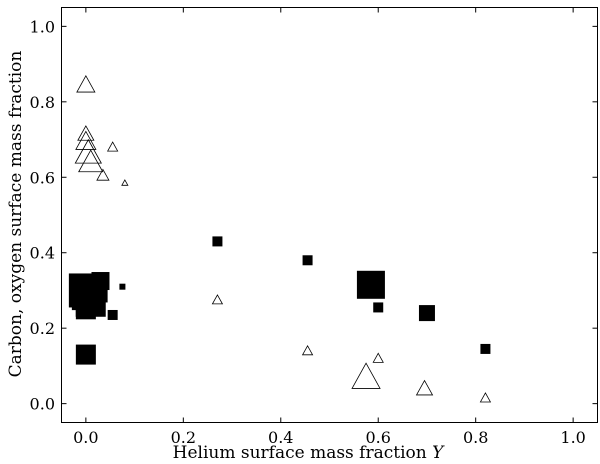 The height and width of the screenshot is (464, 600). Describe the element at coordinates (42, 253) in the screenshot. I see `y-tick-label: 0.4` at that location.